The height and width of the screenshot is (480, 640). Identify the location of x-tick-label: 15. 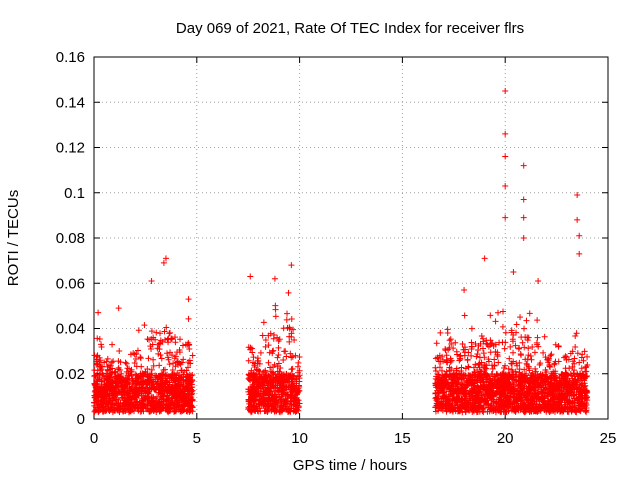
(402, 438).